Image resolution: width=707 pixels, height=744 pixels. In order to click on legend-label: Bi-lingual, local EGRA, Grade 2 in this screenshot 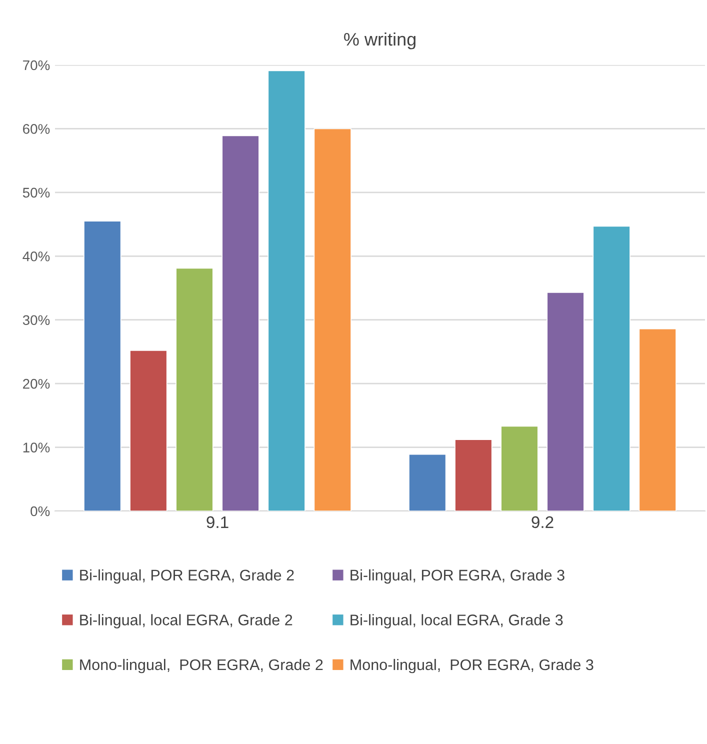, I will do `click(186, 621)`.